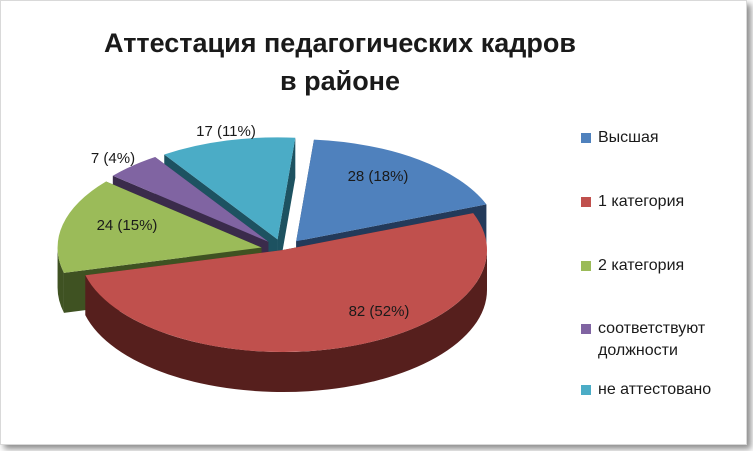  I want to click on legend-label-line-1: не аттестовано, so click(655, 389).